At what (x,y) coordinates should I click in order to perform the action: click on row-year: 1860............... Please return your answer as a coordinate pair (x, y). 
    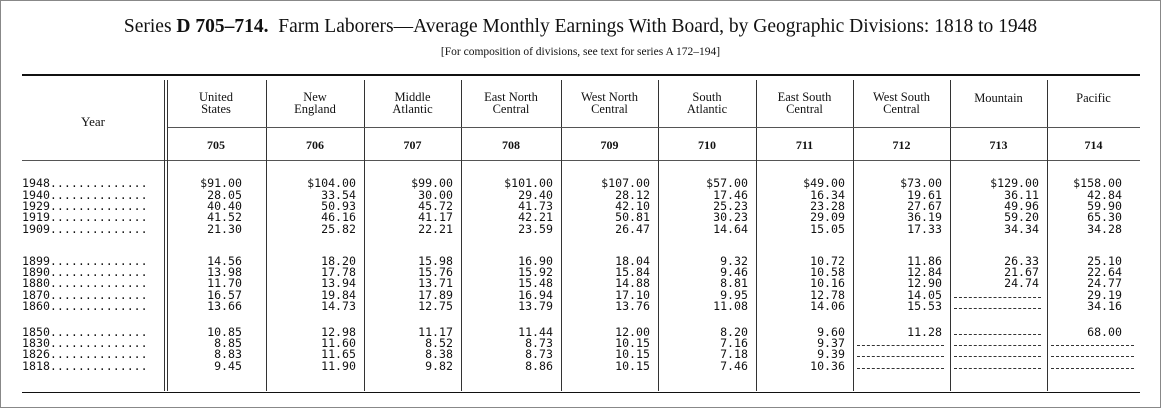
    Looking at the image, I should click on (85, 306).